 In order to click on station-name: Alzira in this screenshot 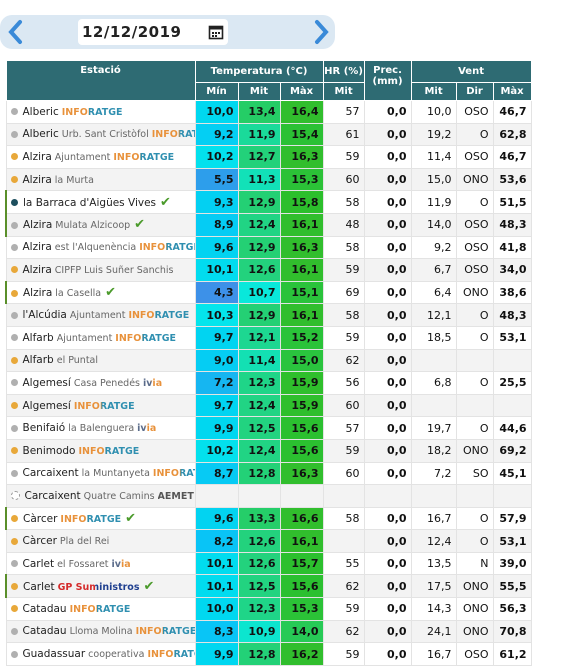, I will do `click(37, 247)`.